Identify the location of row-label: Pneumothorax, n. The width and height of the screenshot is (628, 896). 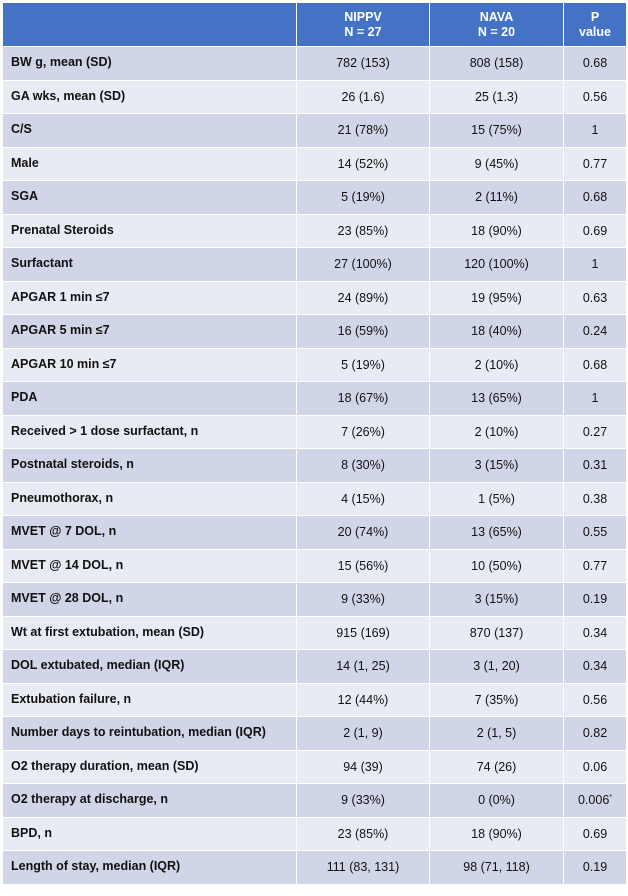
(149, 498).